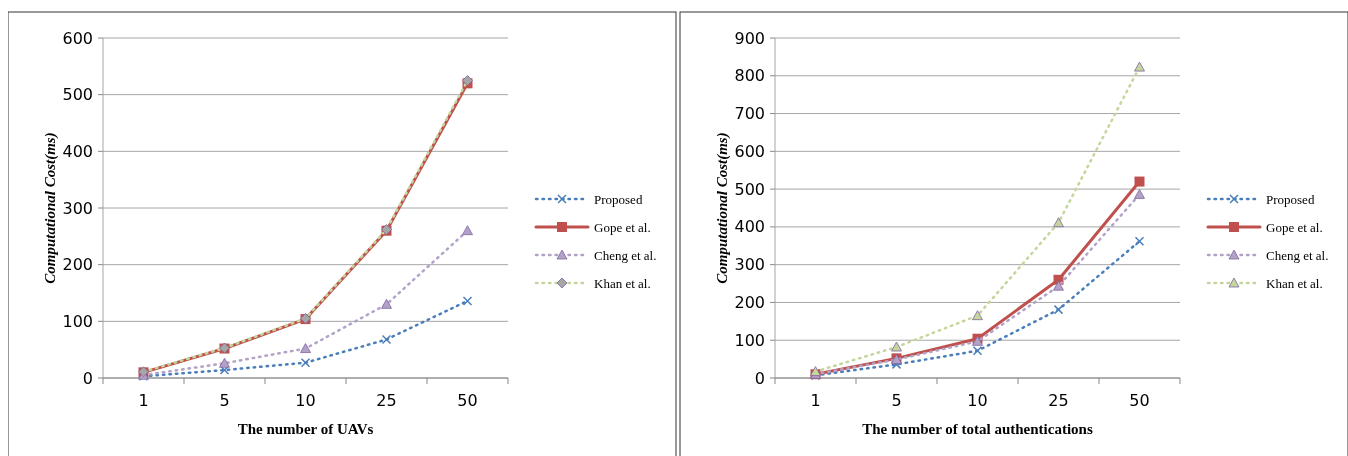  Describe the element at coordinates (749, 76) in the screenshot. I see `y-tick-label: 800` at that location.